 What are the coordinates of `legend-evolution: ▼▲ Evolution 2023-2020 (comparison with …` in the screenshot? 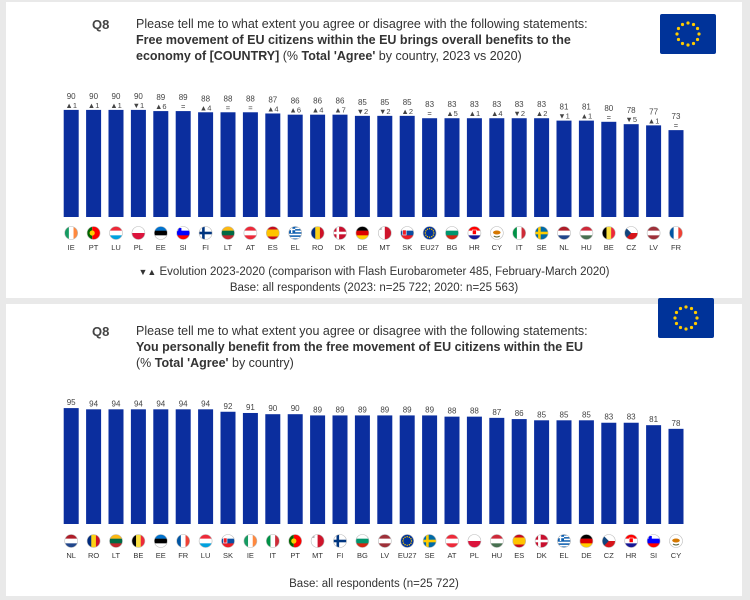 It's located at (374, 272).